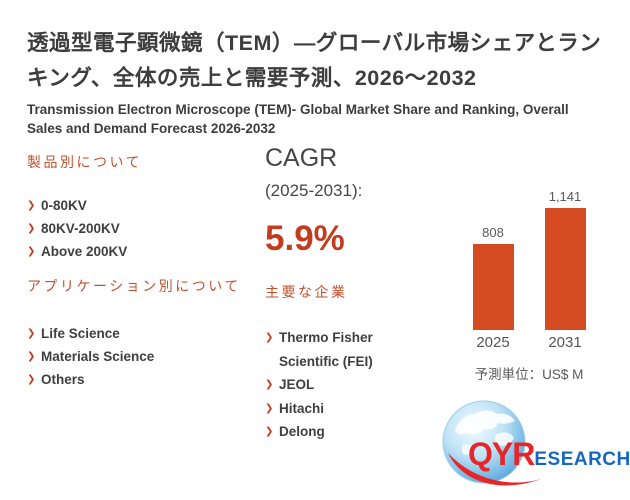  Describe the element at coordinates (302, 408) in the screenshot. I see `list-item-label: Hitachi` at that location.